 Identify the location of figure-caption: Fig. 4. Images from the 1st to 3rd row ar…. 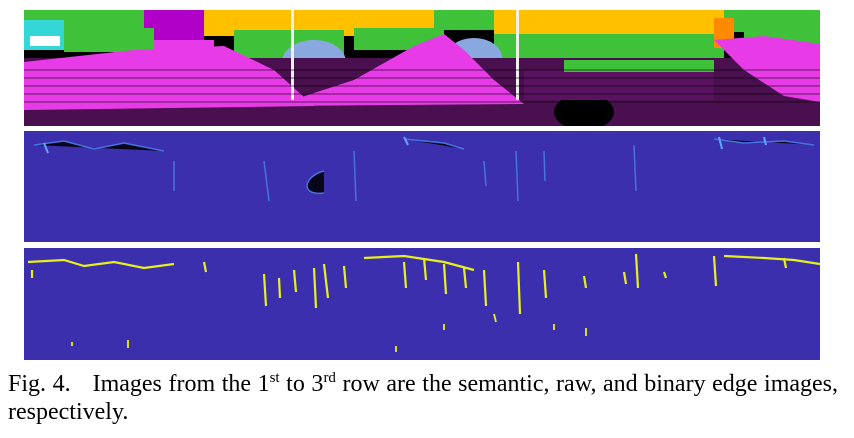
(423, 398).